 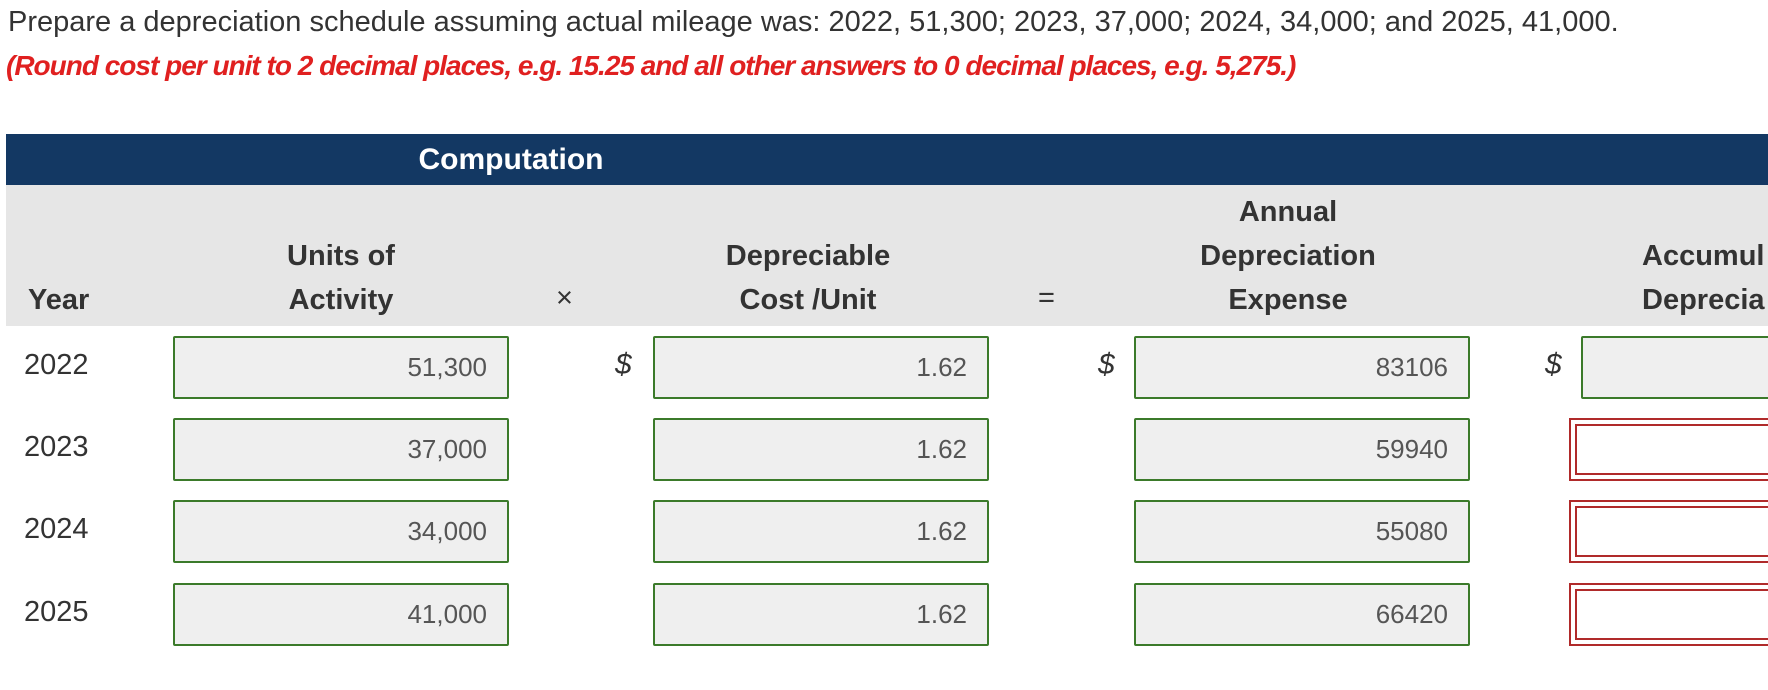 I want to click on annual-input: 83106, so click(x=1302, y=367).